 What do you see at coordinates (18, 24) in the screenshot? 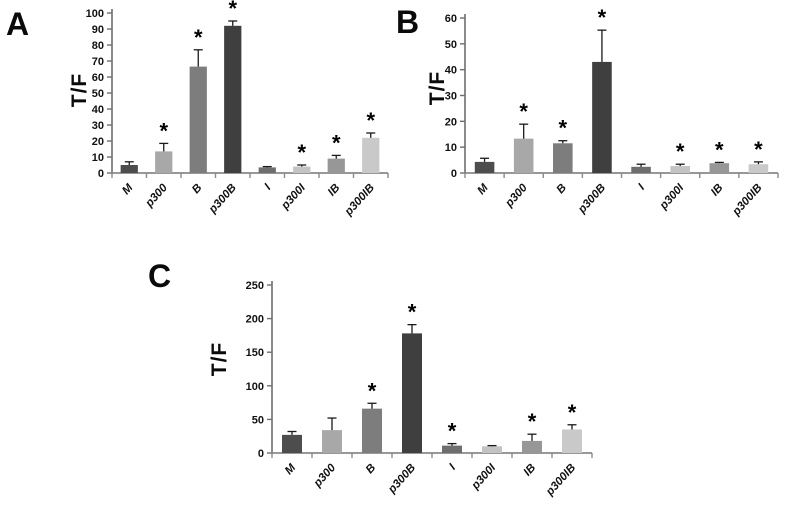
I see `panel-a-letter: A` at bounding box center [18, 24].